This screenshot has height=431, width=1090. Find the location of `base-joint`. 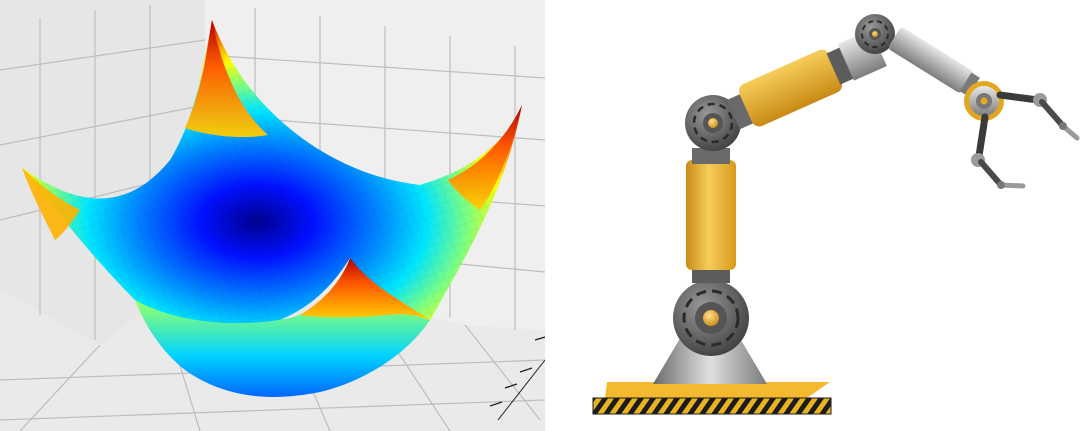

base-joint is located at coordinates (711, 318).